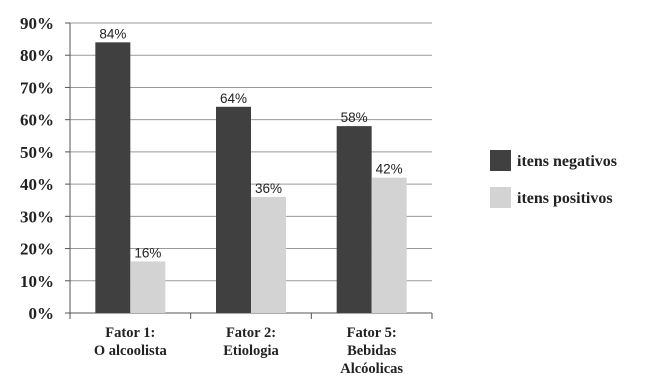 The height and width of the screenshot is (388, 652). What do you see at coordinates (268, 188) in the screenshot?
I see `data-label: 36%` at bounding box center [268, 188].